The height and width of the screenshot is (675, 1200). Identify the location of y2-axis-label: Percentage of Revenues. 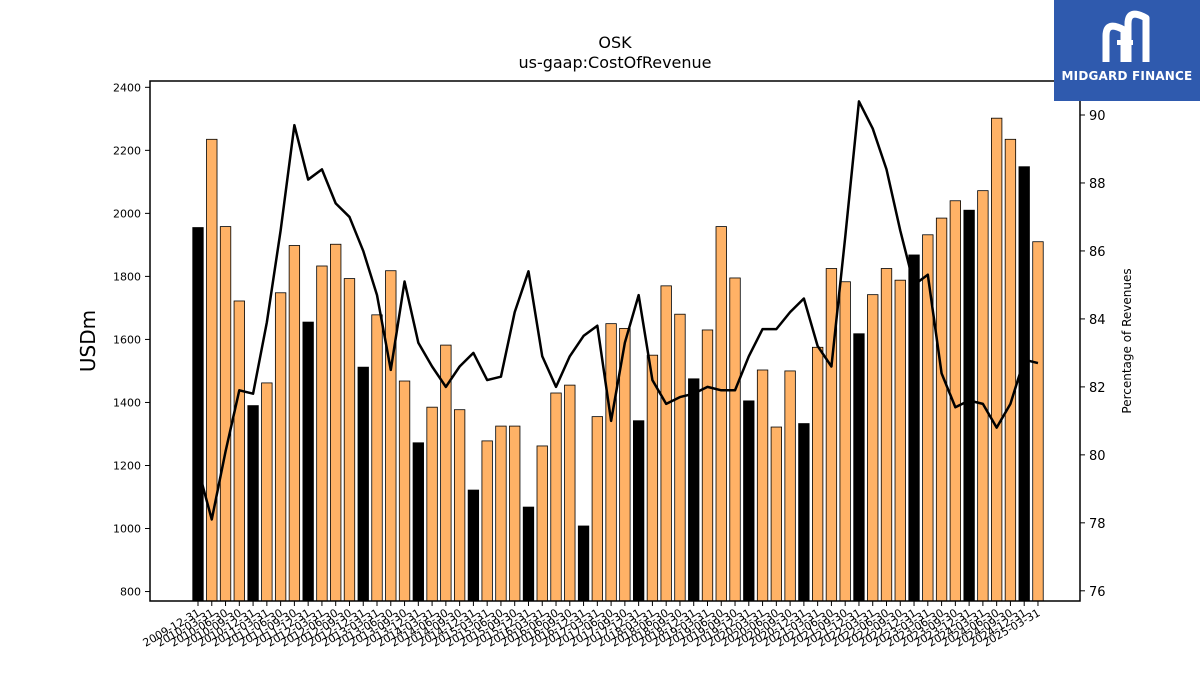
(1127, 340).